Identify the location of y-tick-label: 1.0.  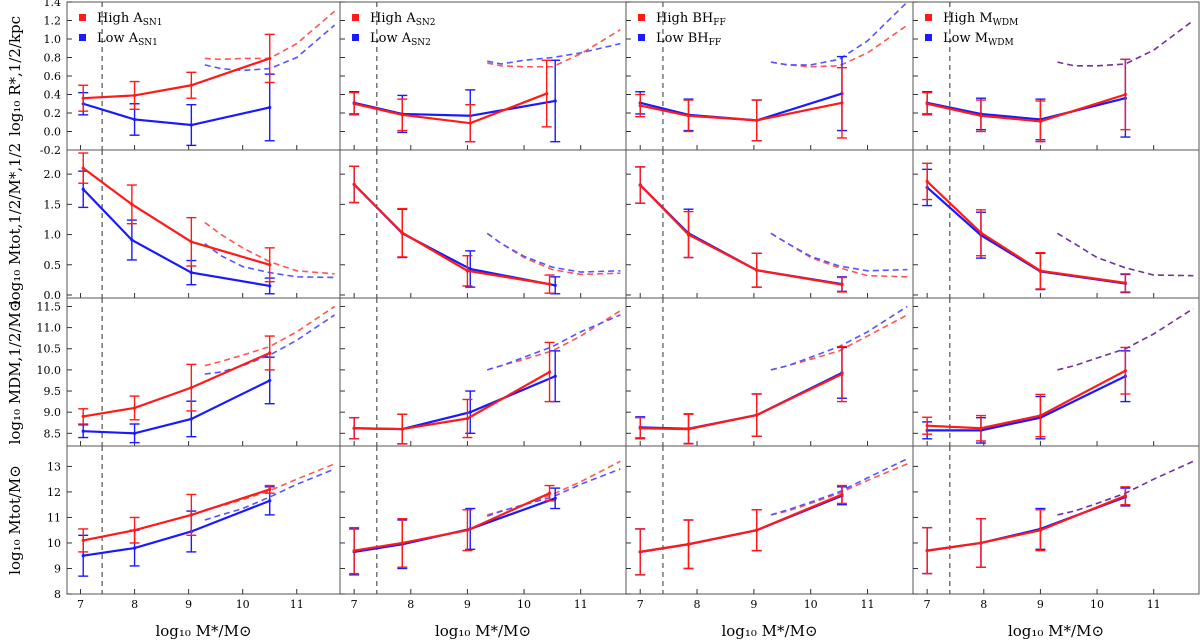
(53, 39).